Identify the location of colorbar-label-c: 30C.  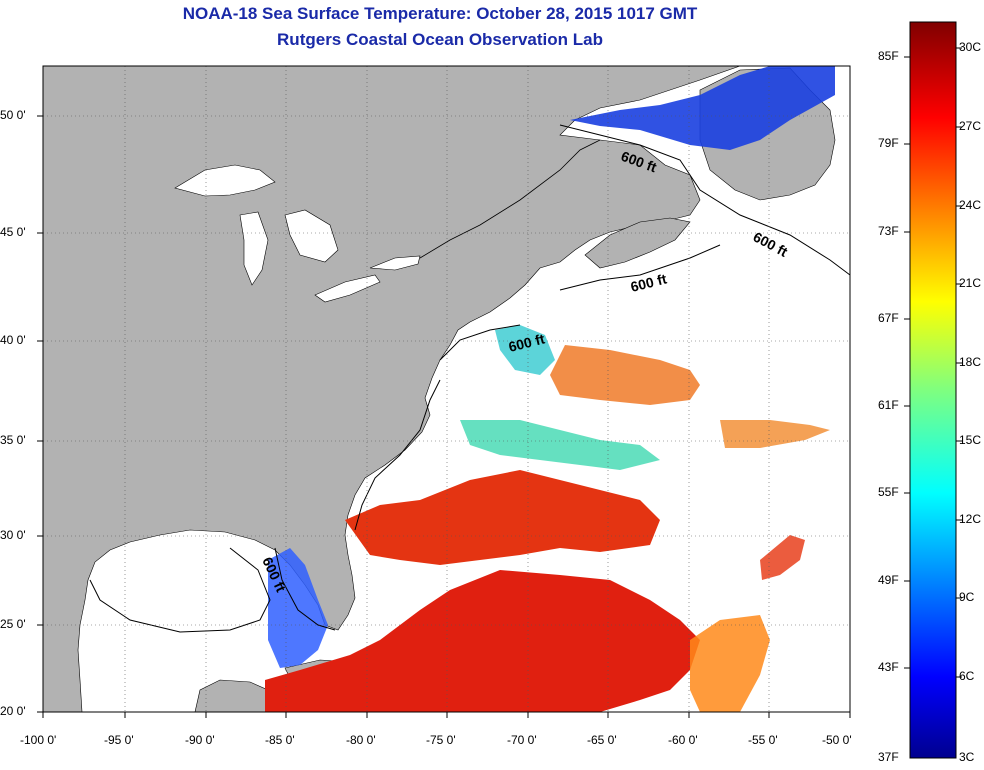
(970, 47).